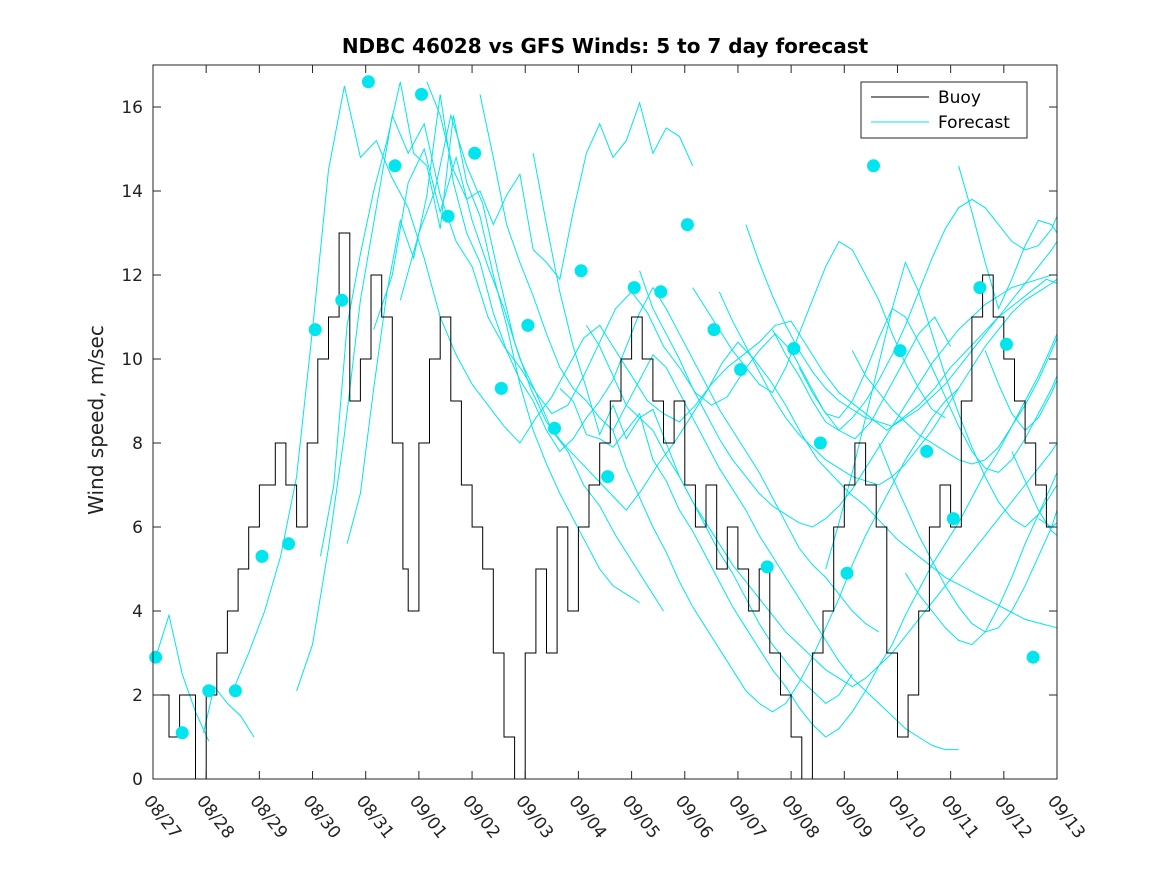 The width and height of the screenshot is (1167, 875). I want to click on y-tick-label: 12, so click(132, 276).